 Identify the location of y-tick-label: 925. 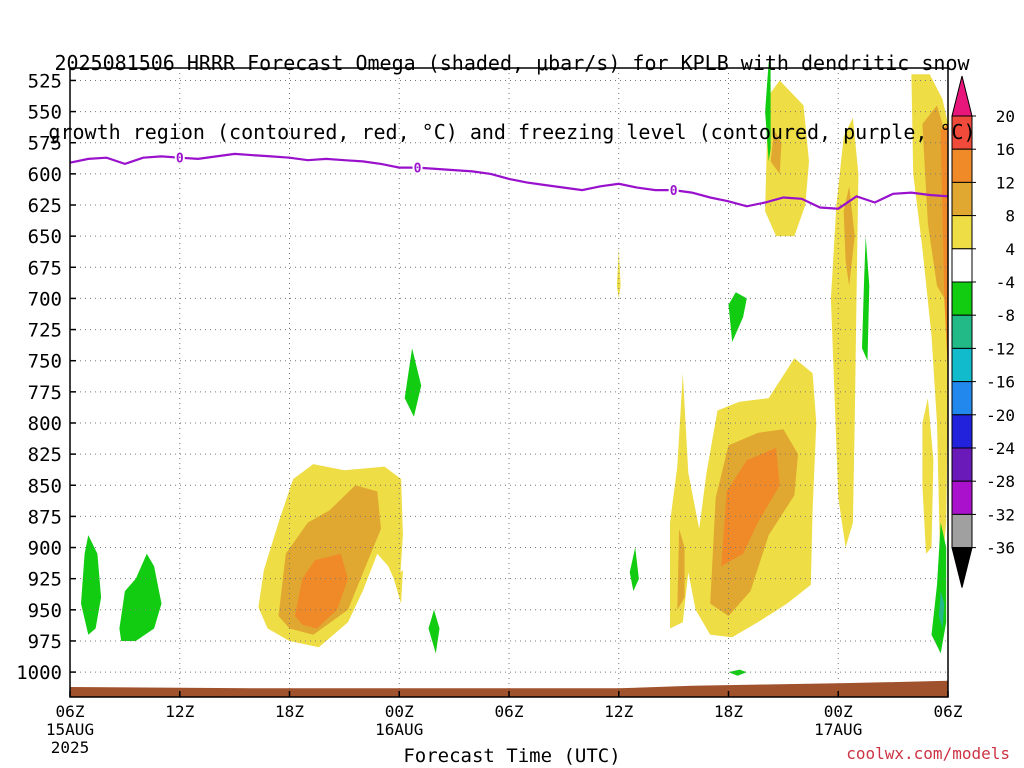
(45, 580).